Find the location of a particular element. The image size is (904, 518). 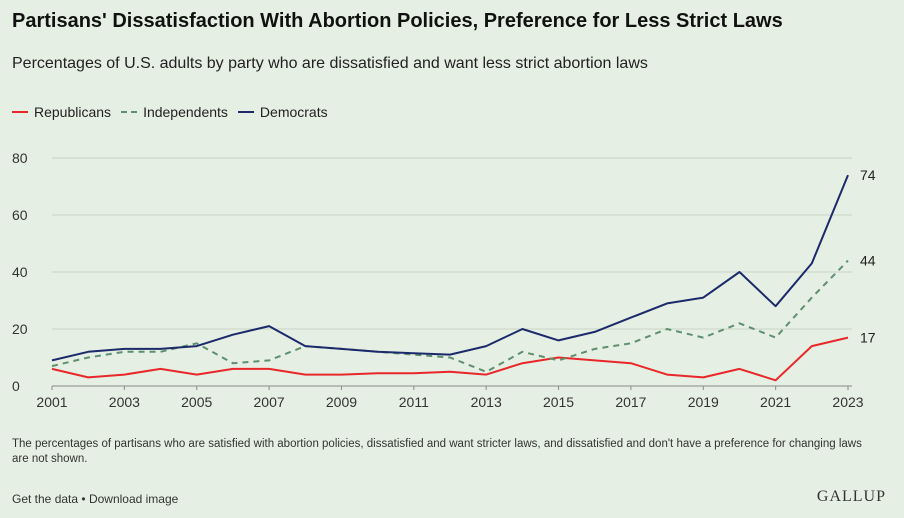

download-image-link: Download image is located at coordinates (133, 499).